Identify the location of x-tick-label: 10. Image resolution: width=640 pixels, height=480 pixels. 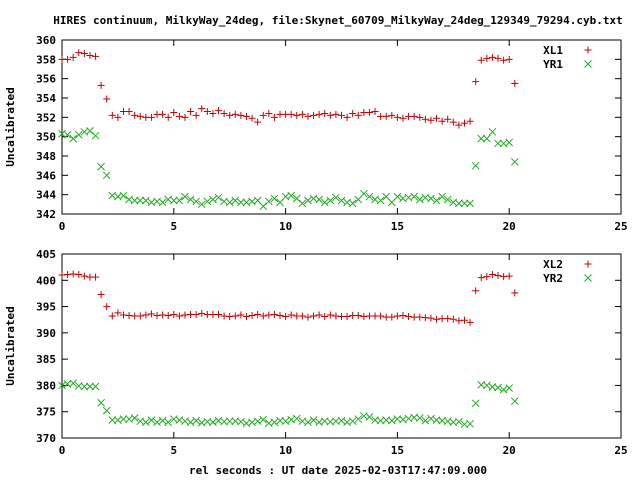
(285, 450).